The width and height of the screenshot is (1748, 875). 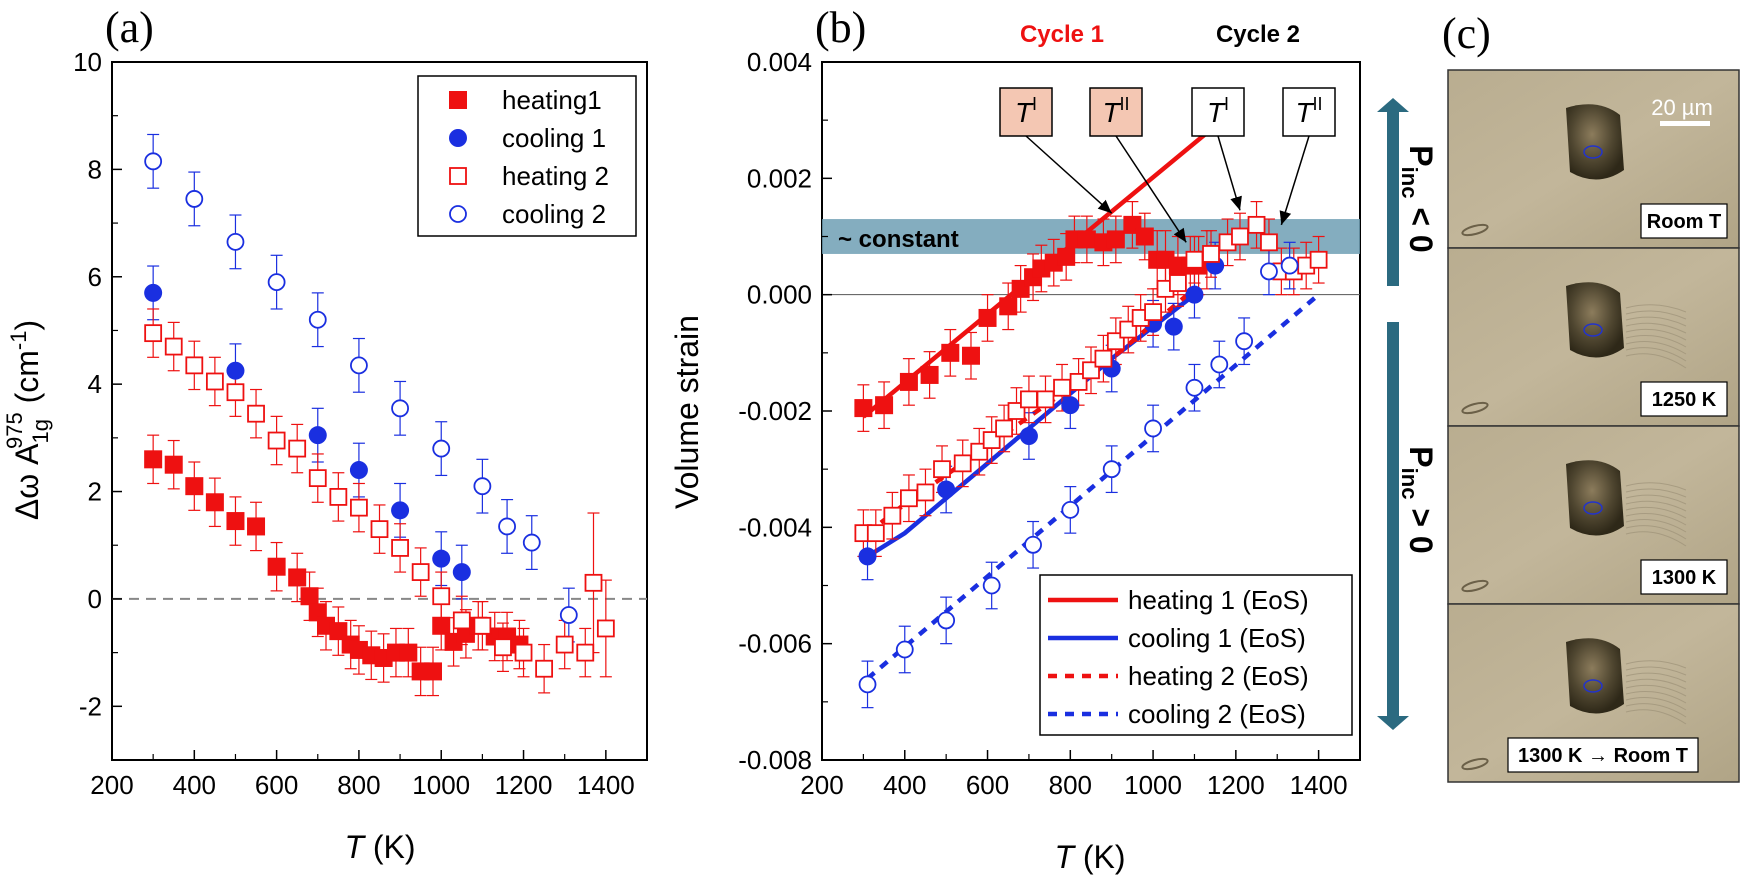 What do you see at coordinates (1218, 600) in the screenshot?
I see `legend-label: heating 1 (EoS)` at bounding box center [1218, 600].